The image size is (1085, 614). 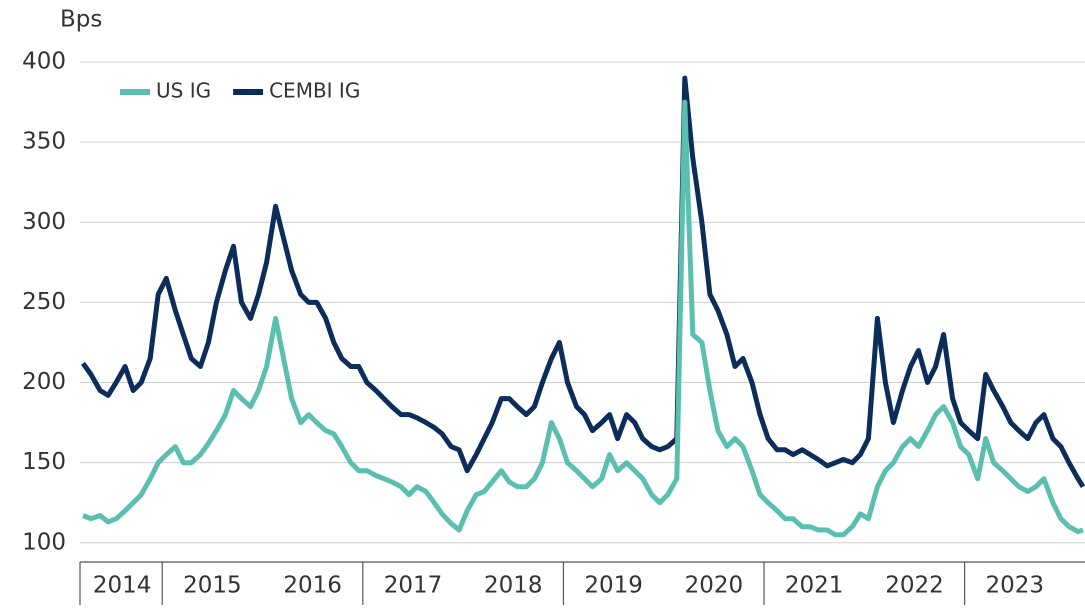 What do you see at coordinates (312, 586) in the screenshot?
I see `x-tick-label: 2016` at bounding box center [312, 586].